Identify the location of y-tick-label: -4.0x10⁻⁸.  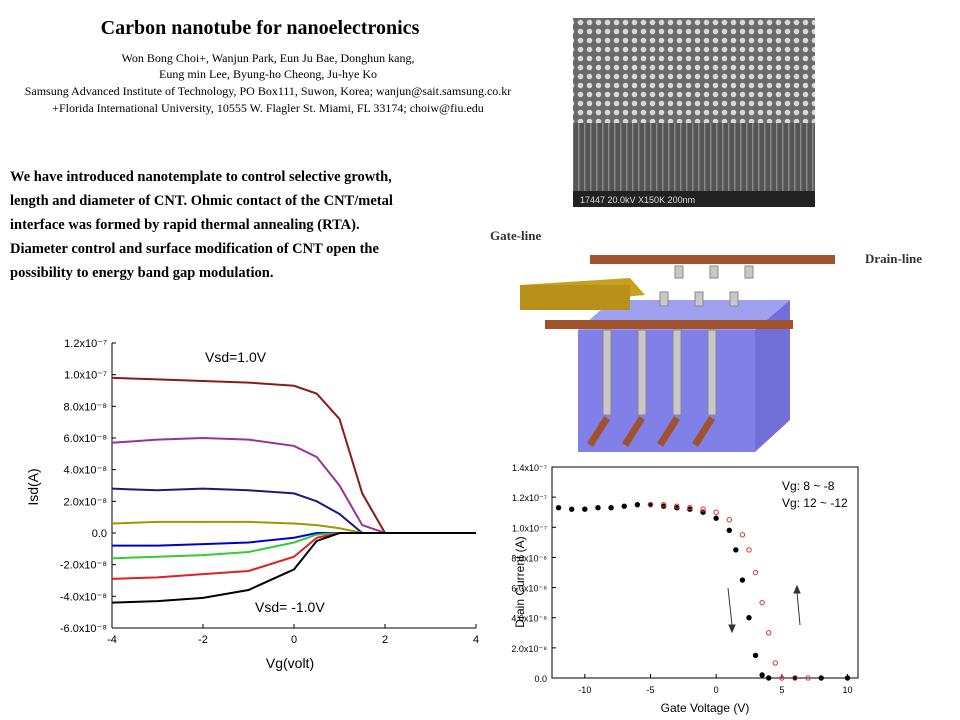
(83, 597).